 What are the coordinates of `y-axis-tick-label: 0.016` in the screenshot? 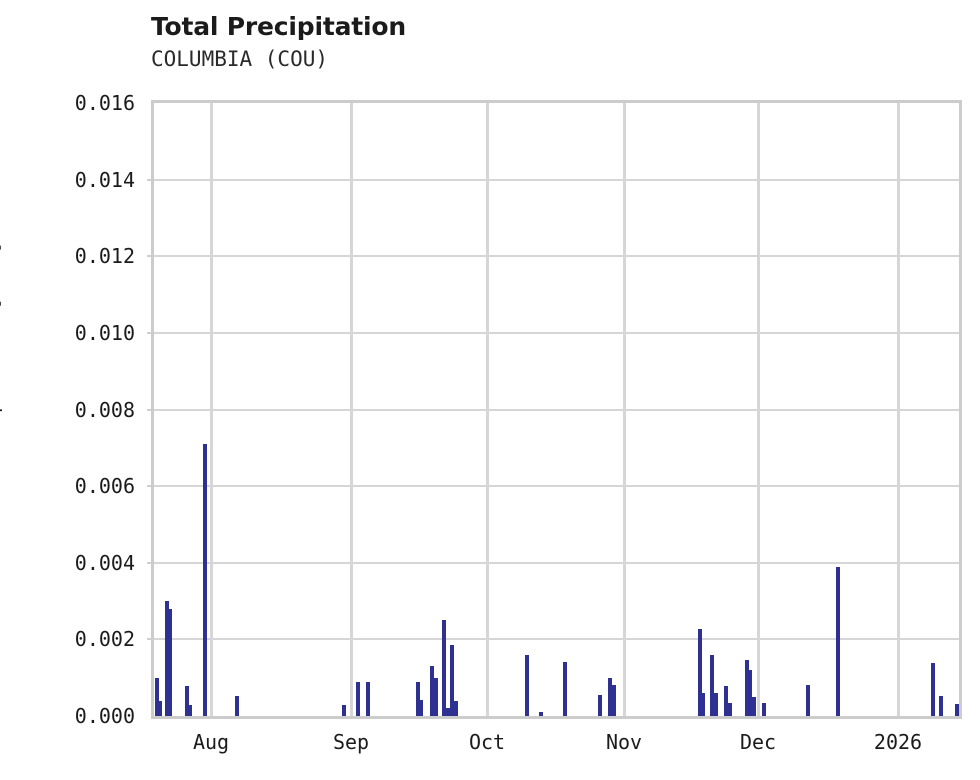 It's located at (104, 103).